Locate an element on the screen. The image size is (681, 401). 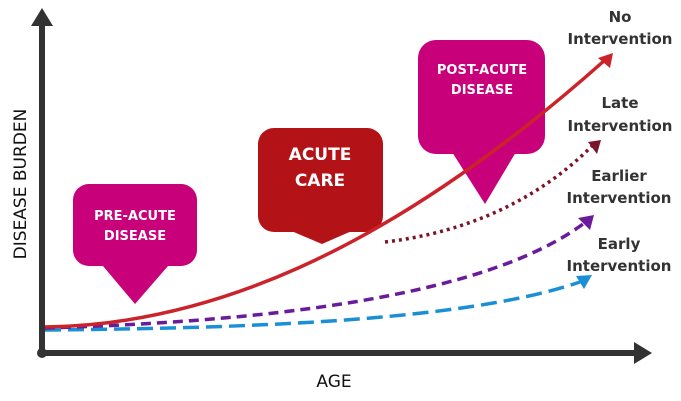
box-line1: POST-ACUTE is located at coordinates (482, 70).